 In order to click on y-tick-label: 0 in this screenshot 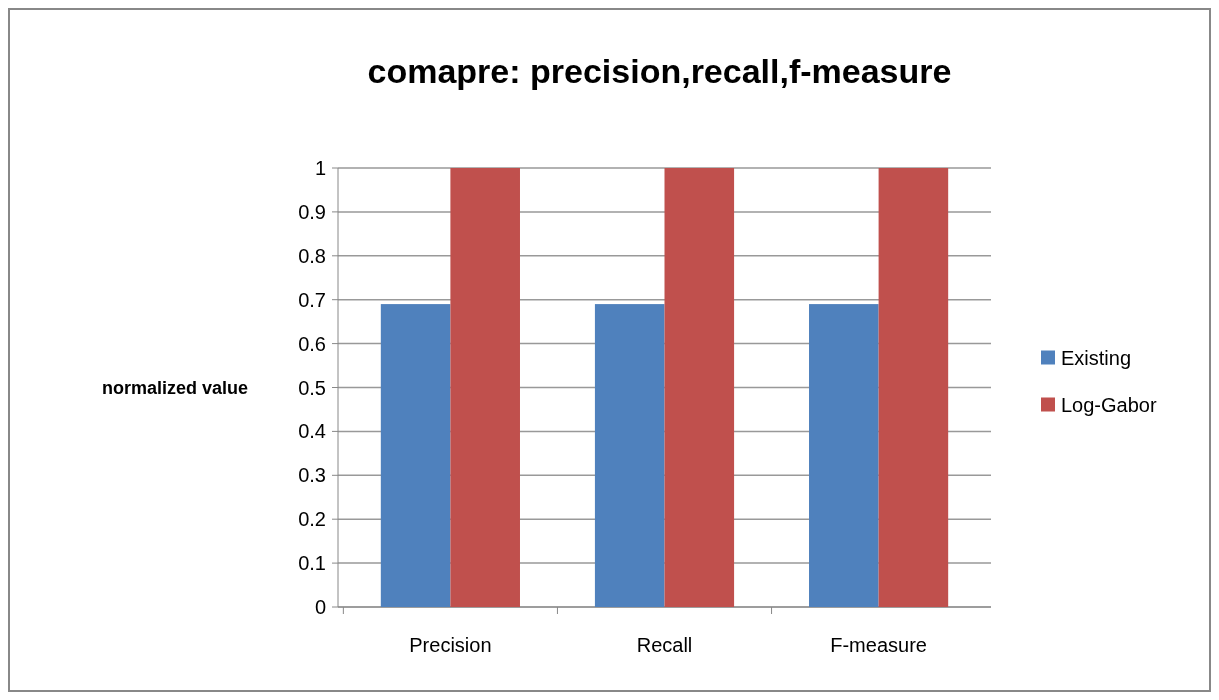, I will do `click(320, 607)`.